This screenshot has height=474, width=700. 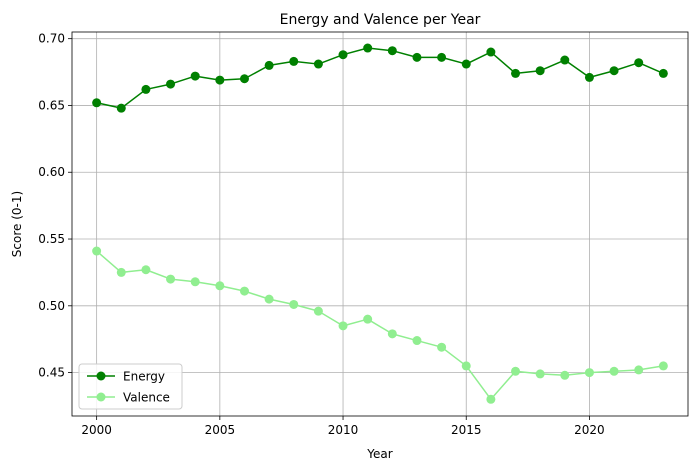 I want to click on y-tick-label: 0.45, so click(x=51, y=373).